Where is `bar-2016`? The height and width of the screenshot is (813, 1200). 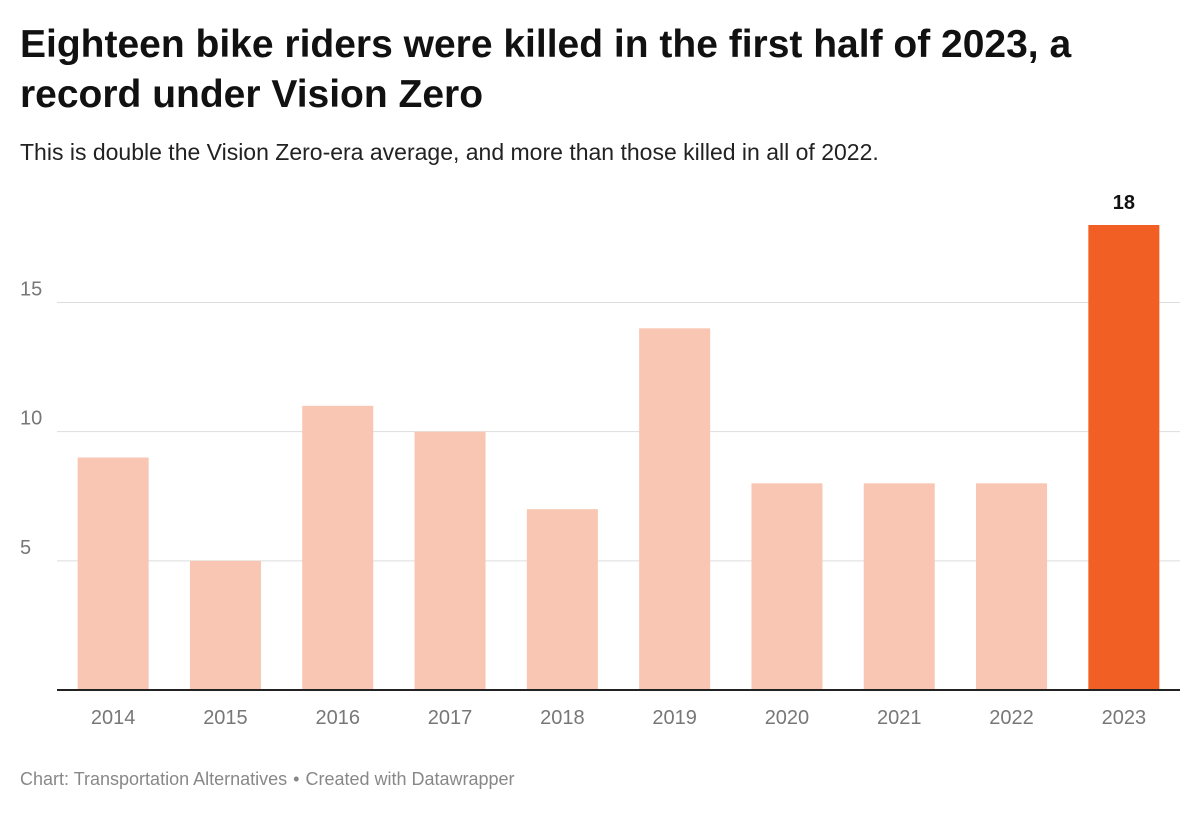
bar-2016 is located at coordinates (338, 547).